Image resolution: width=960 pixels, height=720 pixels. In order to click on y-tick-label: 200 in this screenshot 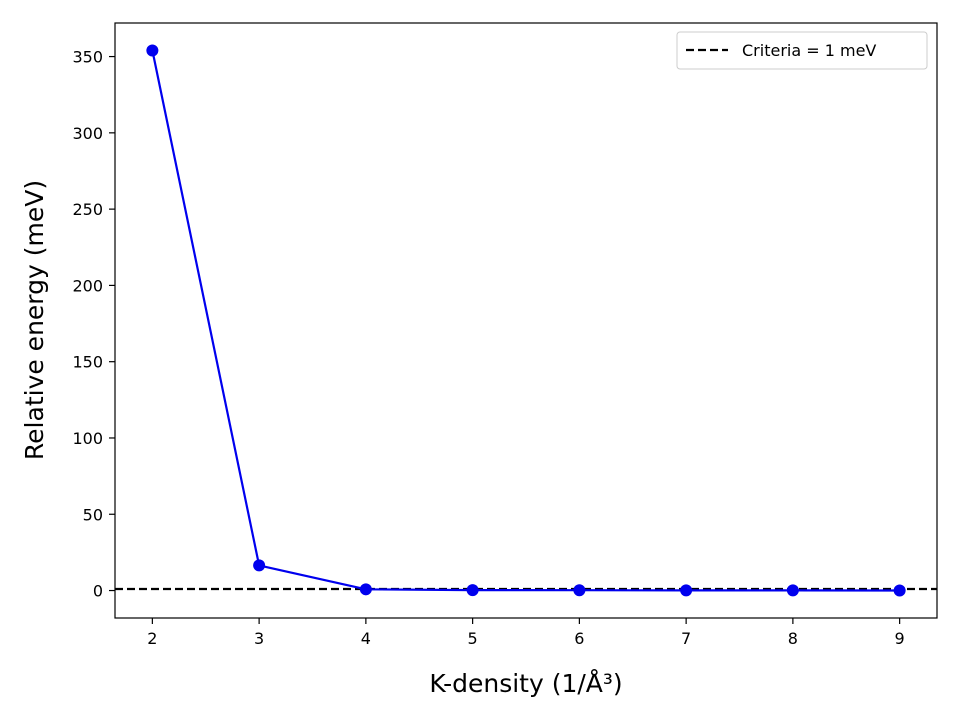, I will do `click(87, 285)`.